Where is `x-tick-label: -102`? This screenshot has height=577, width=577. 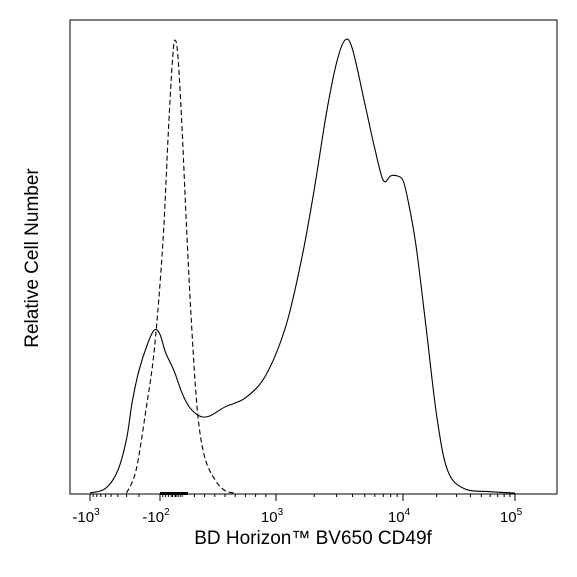 x-tick-label: -102 is located at coordinates (156, 516).